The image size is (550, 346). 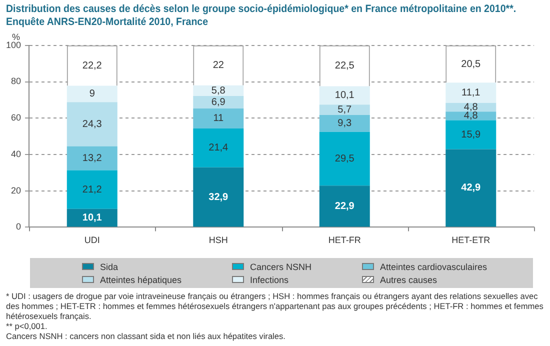 I want to click on x-tick-label: HET-ETR, so click(x=471, y=240).